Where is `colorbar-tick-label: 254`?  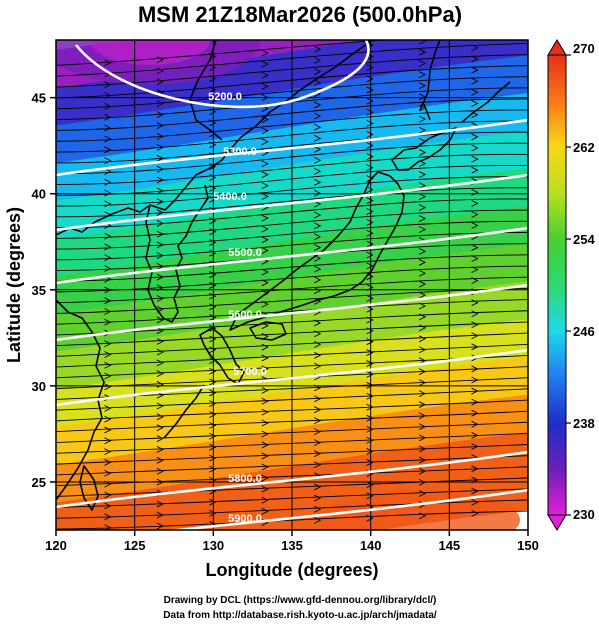
colorbar-tick-label: 254 is located at coordinates (584, 239).